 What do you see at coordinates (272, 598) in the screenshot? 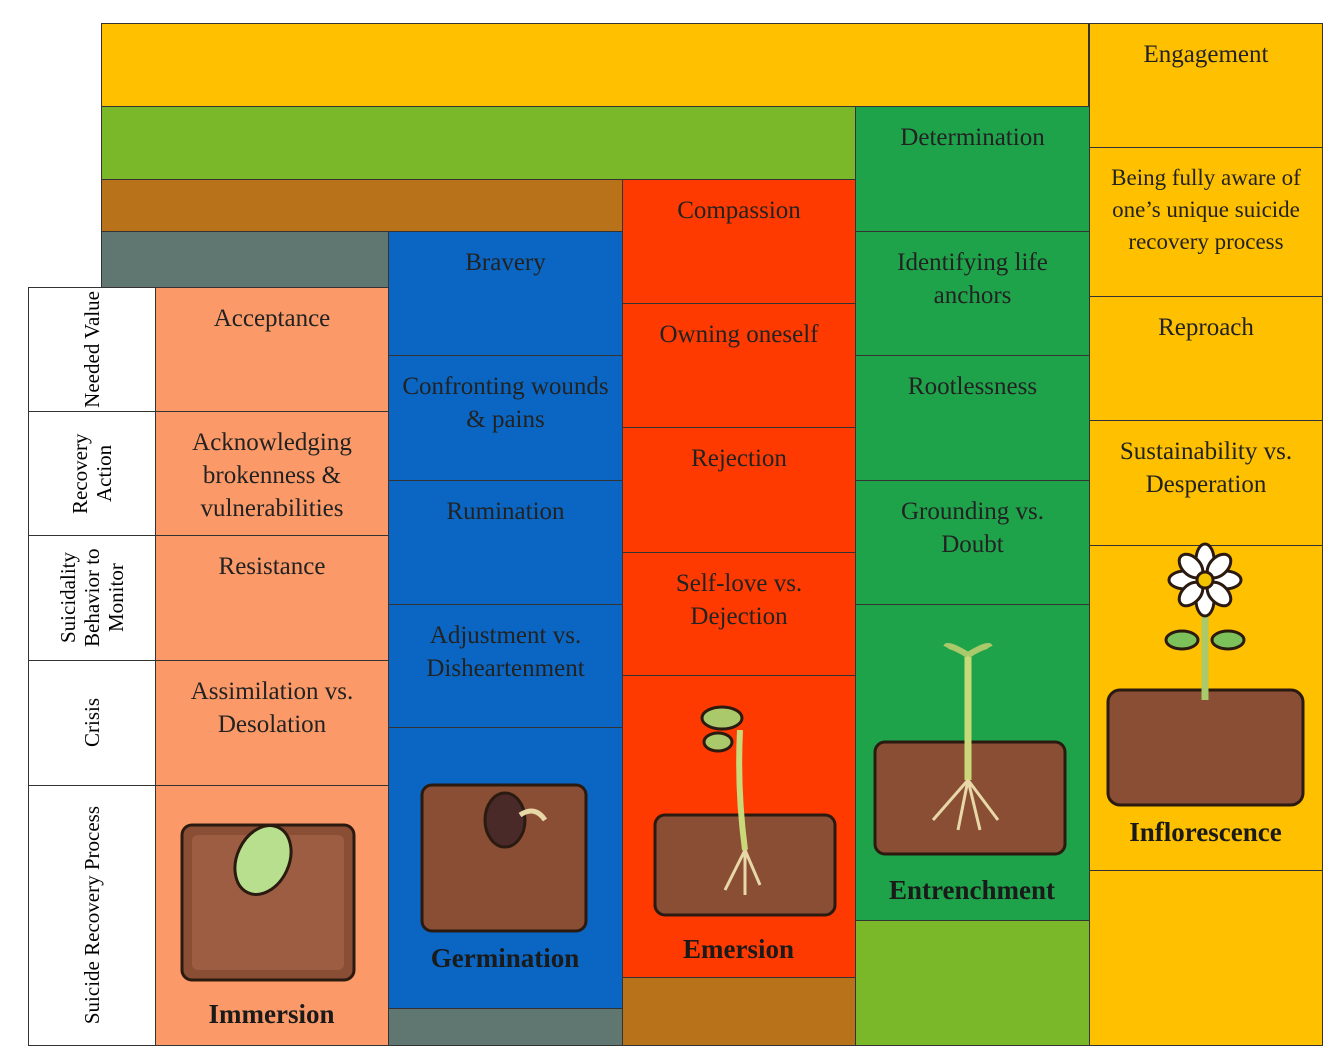
I see `stage-cell: Resistance` at bounding box center [272, 598].